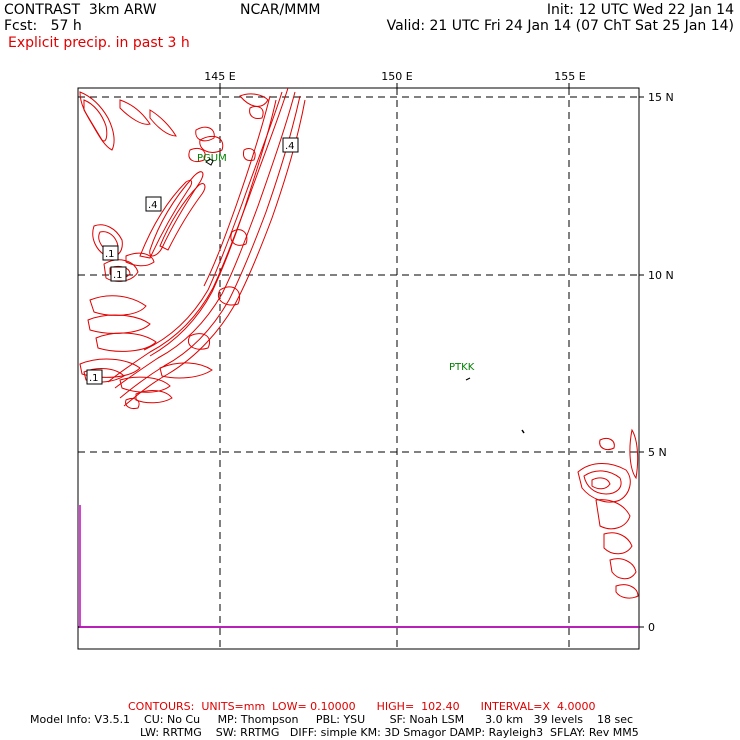 The height and width of the screenshot is (740, 740). I want to click on init-time: Init: 12 UTC Wed 22 Jan 14, so click(640, 10).